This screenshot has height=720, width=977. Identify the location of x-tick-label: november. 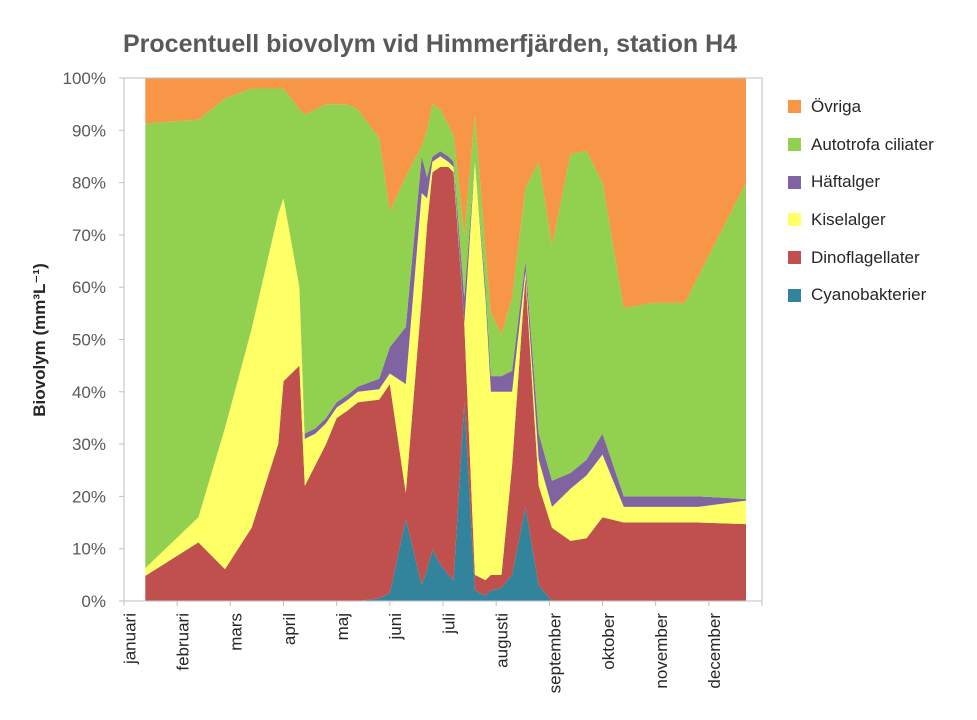
(661, 651).